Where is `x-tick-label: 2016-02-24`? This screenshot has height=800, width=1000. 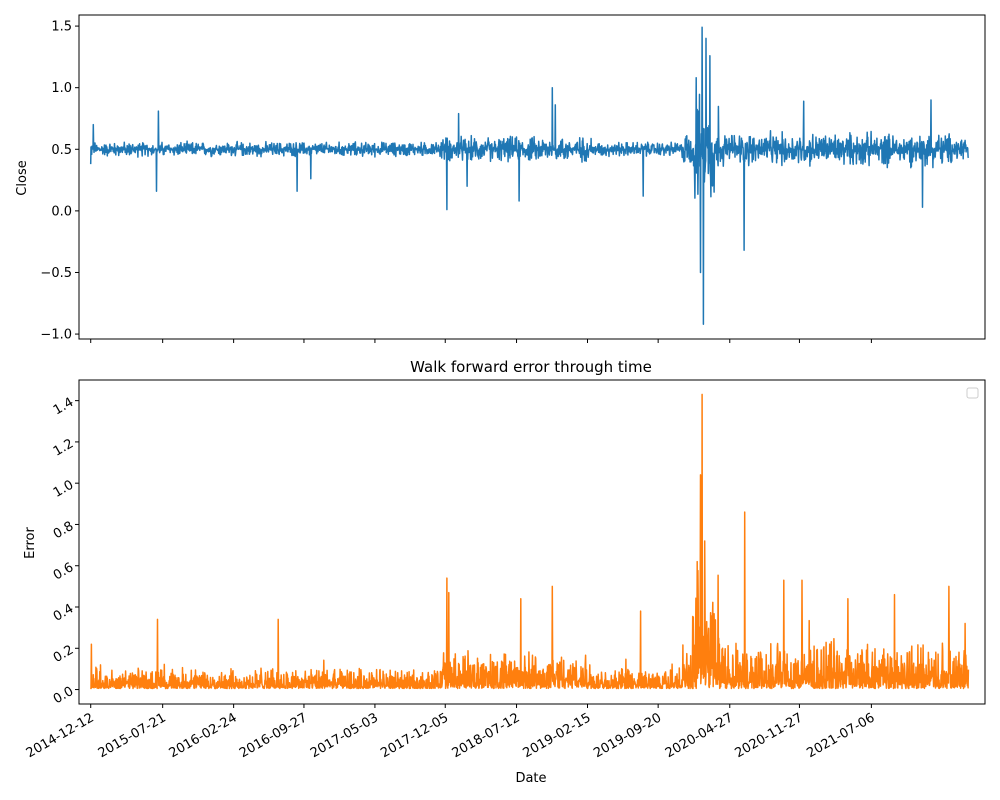
x-tick-label: 2016-02-24 is located at coordinates (203, 735).